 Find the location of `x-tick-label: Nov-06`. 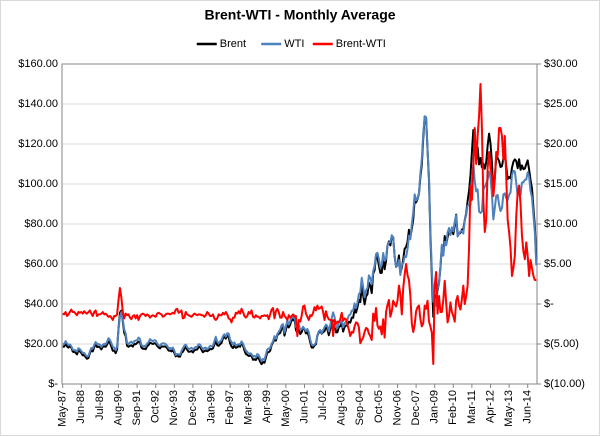

x-tick-label: Nov-06 is located at coordinates (397, 407).